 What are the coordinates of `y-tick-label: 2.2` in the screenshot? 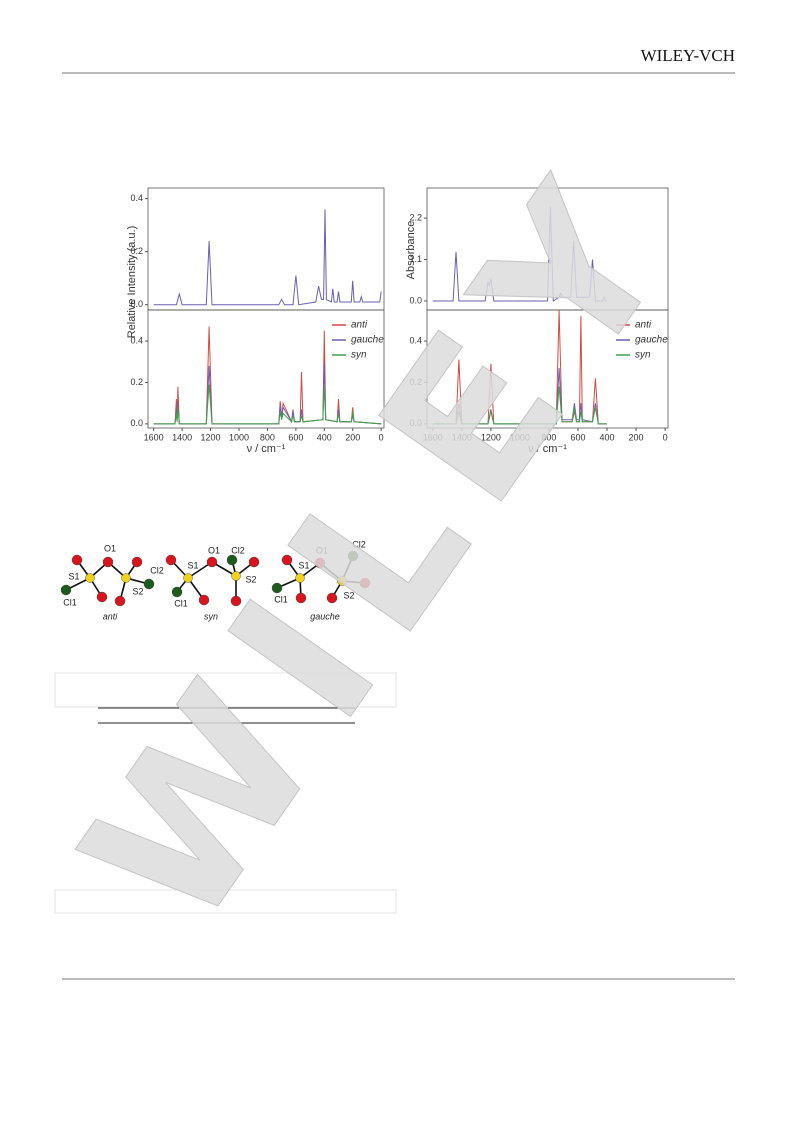 It's located at (415, 217).